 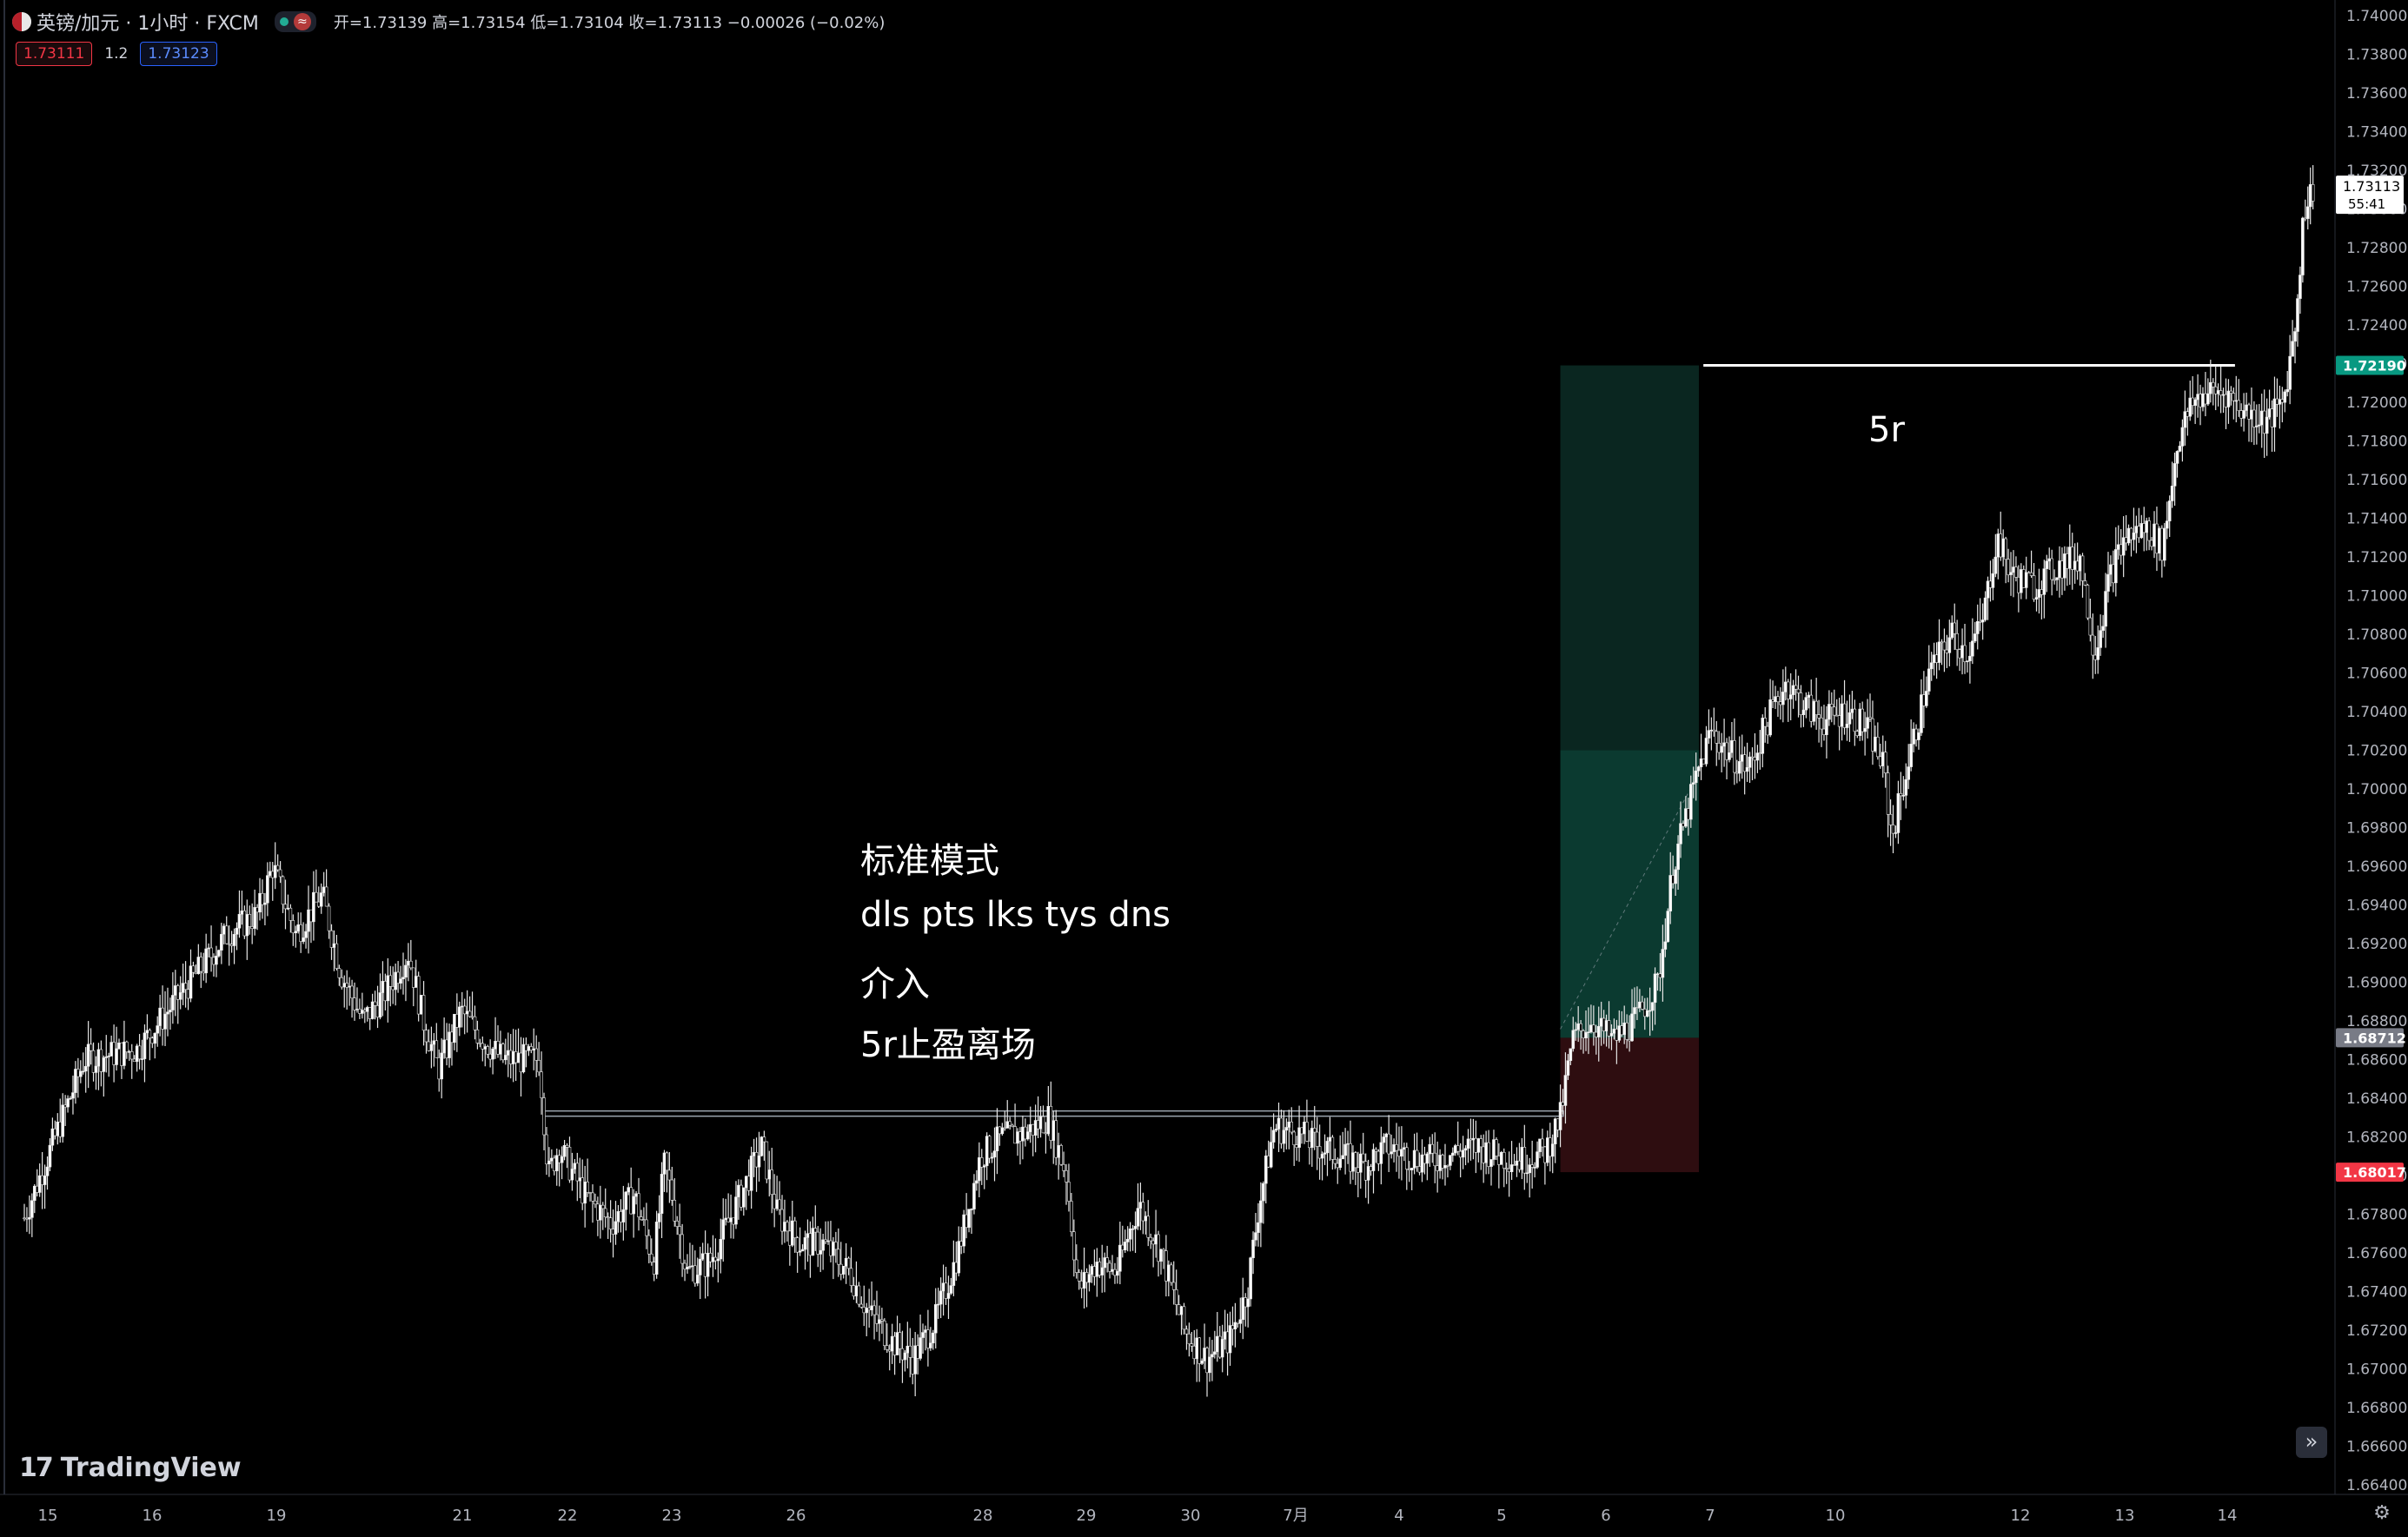 What do you see at coordinates (895, 984) in the screenshot?
I see `annotation-entry: 介入` at bounding box center [895, 984].